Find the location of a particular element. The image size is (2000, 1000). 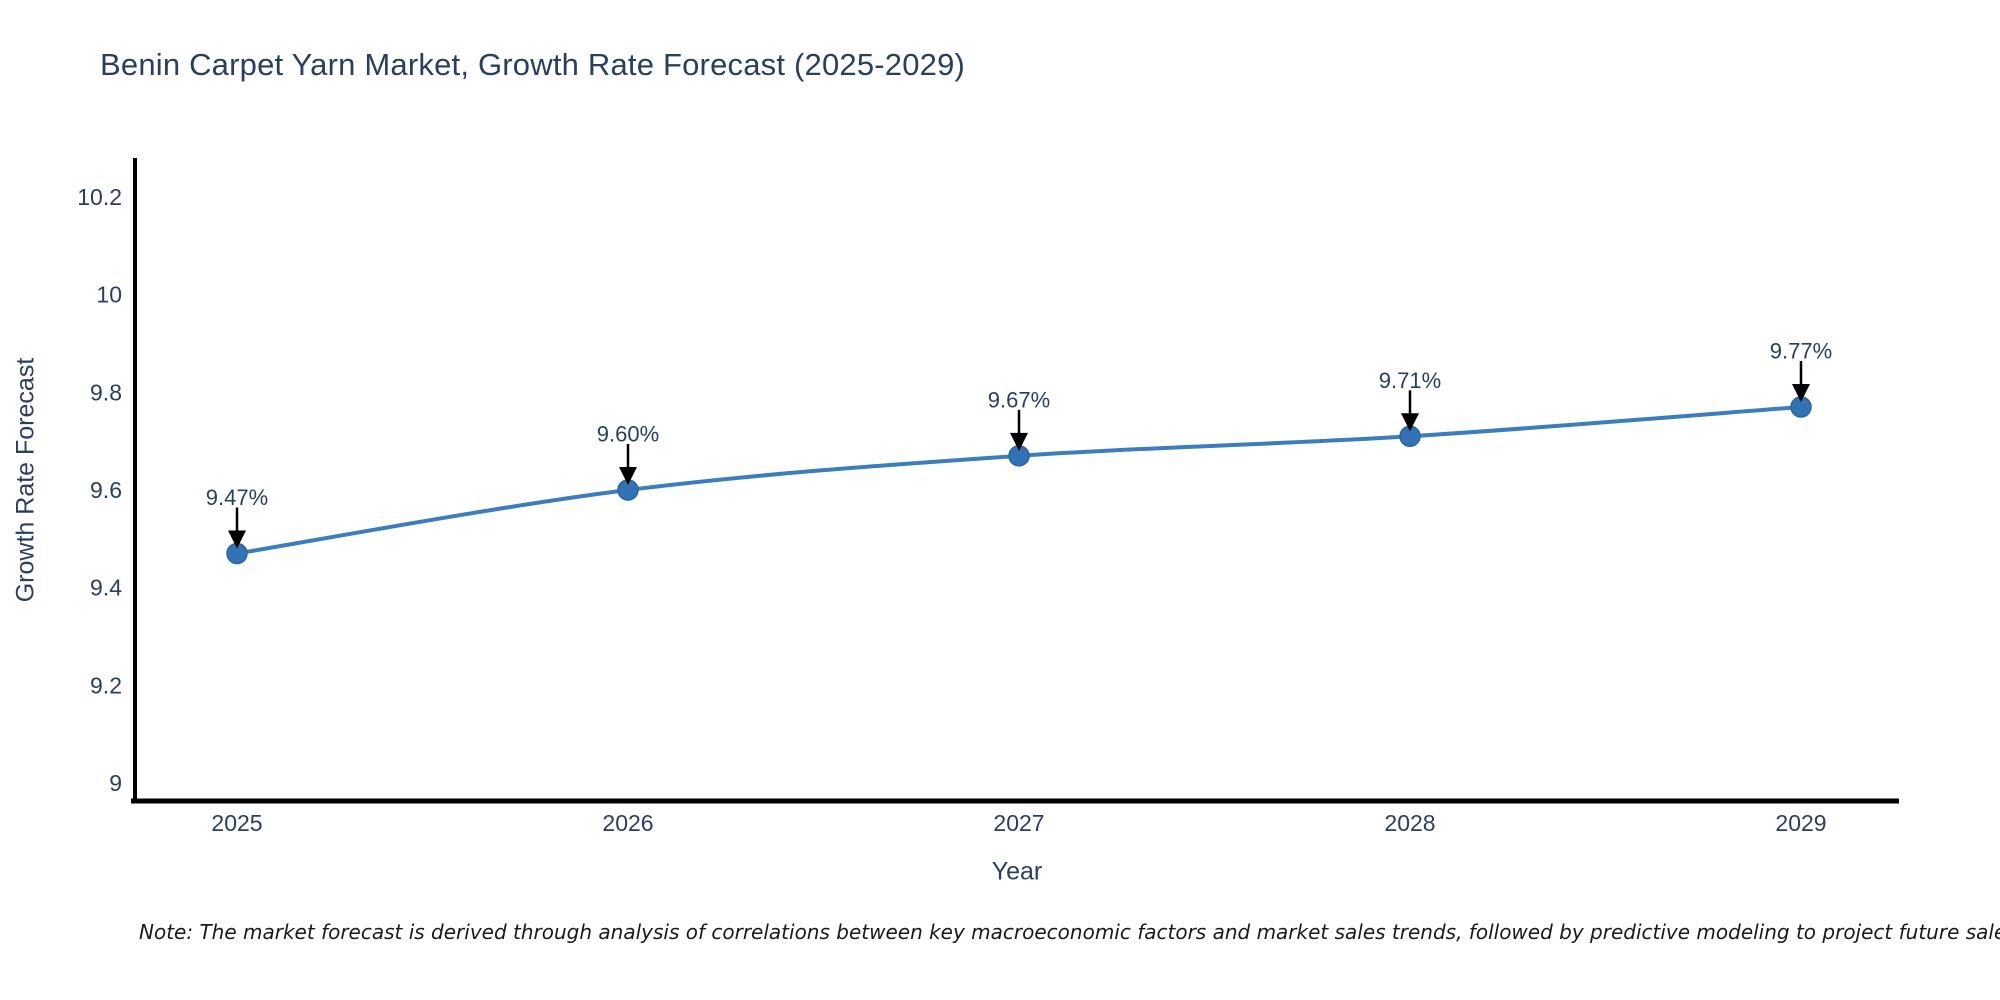

x-tick-label: 2026 is located at coordinates (627, 823).